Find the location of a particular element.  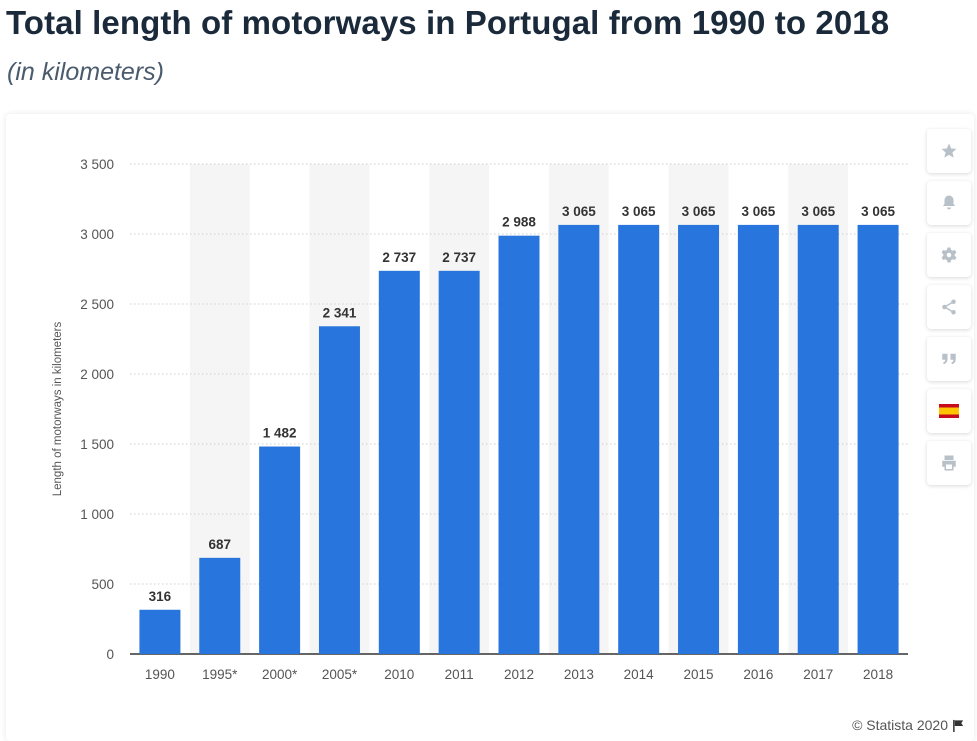

gear-icon is located at coordinates (949, 255).